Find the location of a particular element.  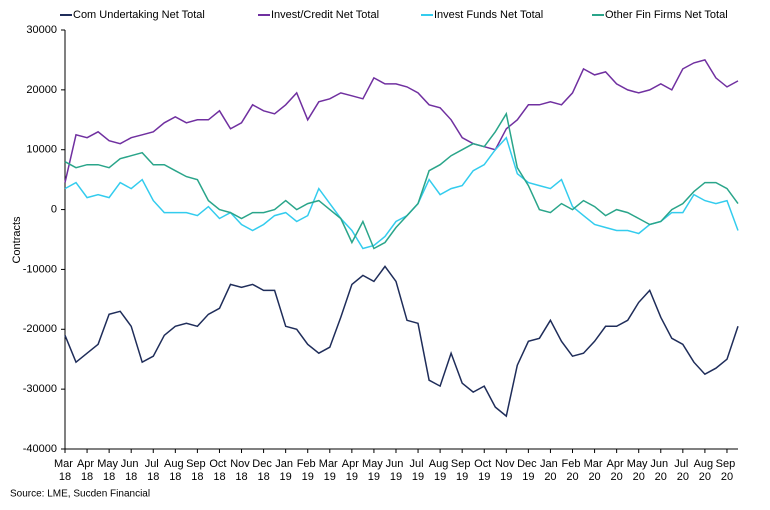

x-tick-label: Sep 20 is located at coordinates (727, 470).